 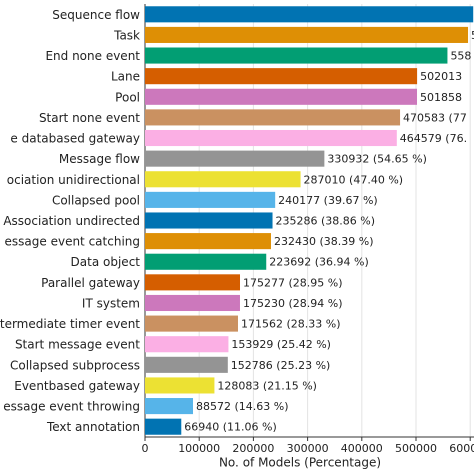 I want to click on y-tick-label: Start message event, so click(x=77, y=345).